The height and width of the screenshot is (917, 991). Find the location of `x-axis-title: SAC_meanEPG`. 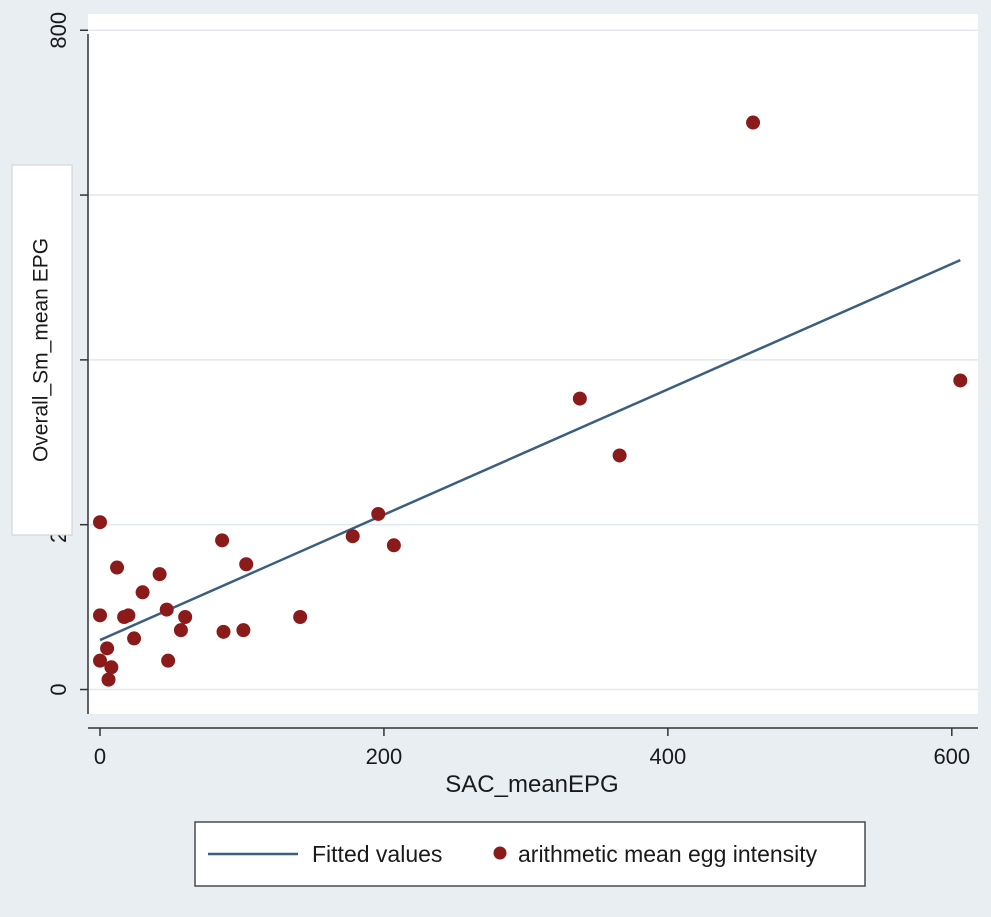

x-axis-title: SAC_meanEPG is located at coordinates (531, 784).